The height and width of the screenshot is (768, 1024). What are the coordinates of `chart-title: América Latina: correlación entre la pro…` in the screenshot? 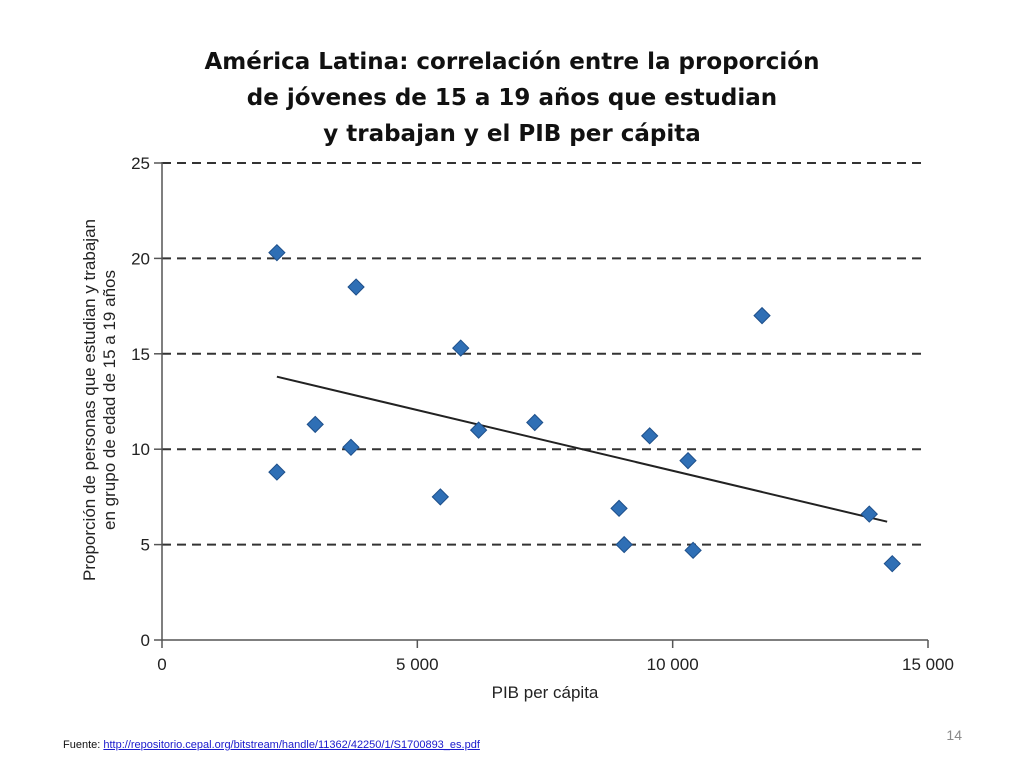 It's located at (512, 98).